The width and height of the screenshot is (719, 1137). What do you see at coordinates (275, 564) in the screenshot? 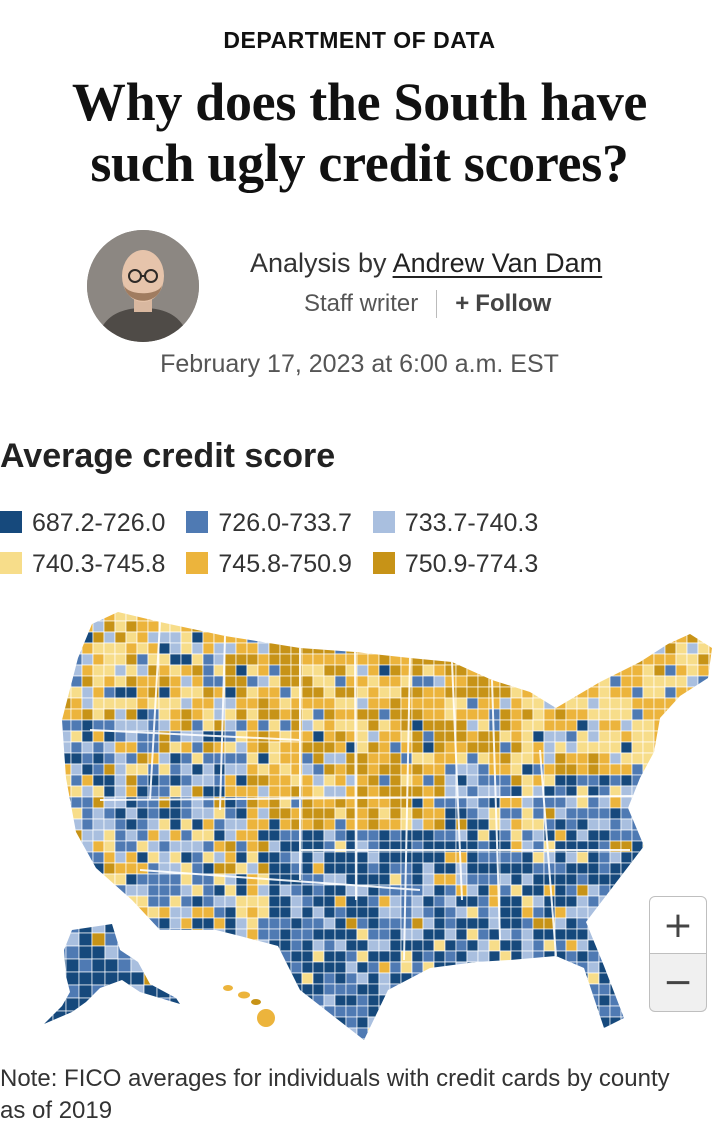
I see `legend-item: 745.8-750.9` at bounding box center [275, 564].